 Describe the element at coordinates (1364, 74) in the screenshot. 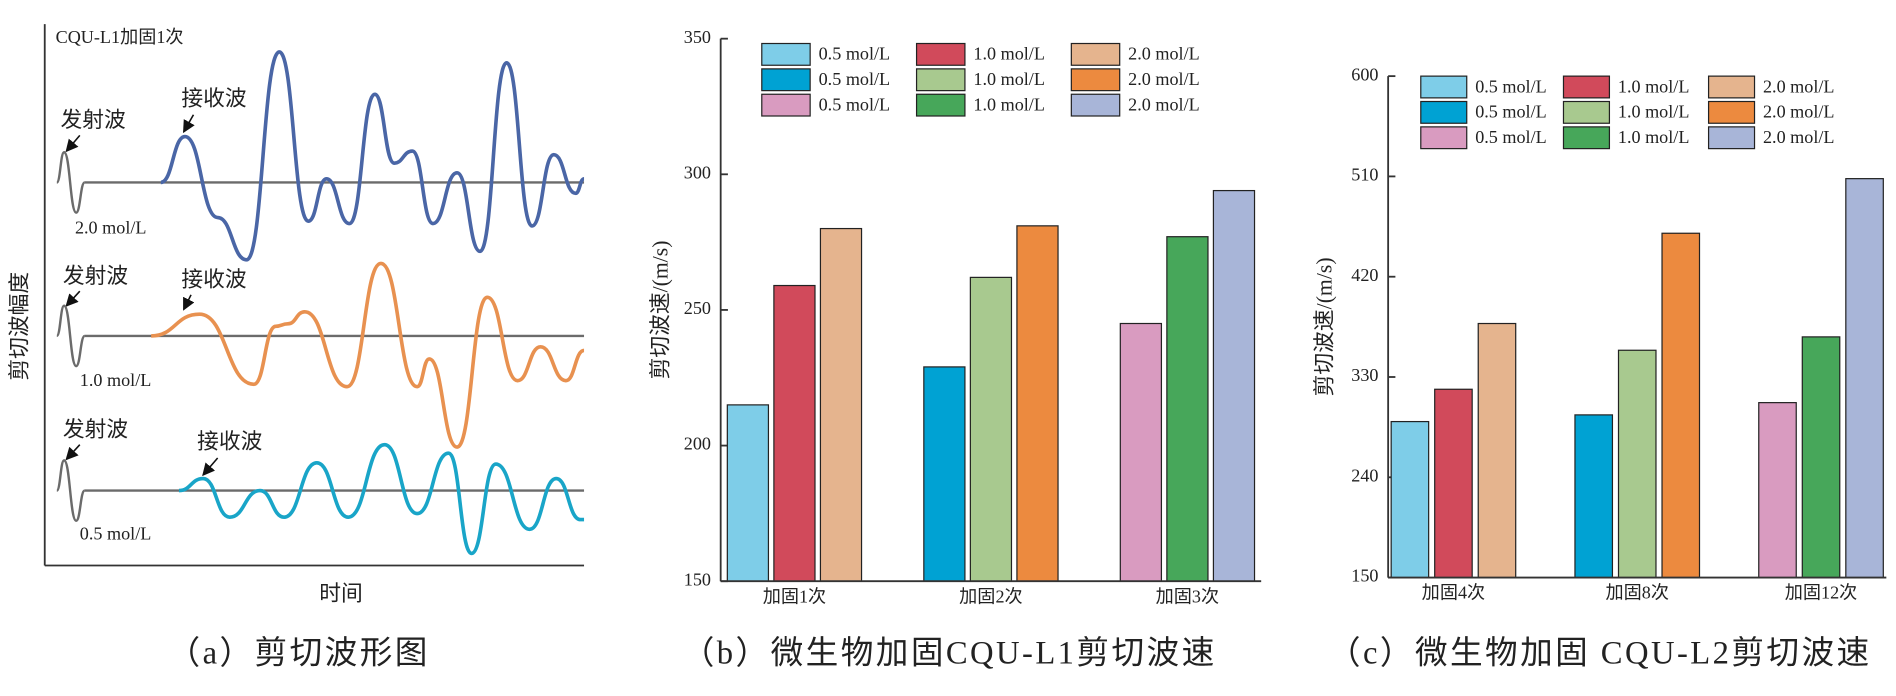

I see `y-tick-label: 600` at that location.